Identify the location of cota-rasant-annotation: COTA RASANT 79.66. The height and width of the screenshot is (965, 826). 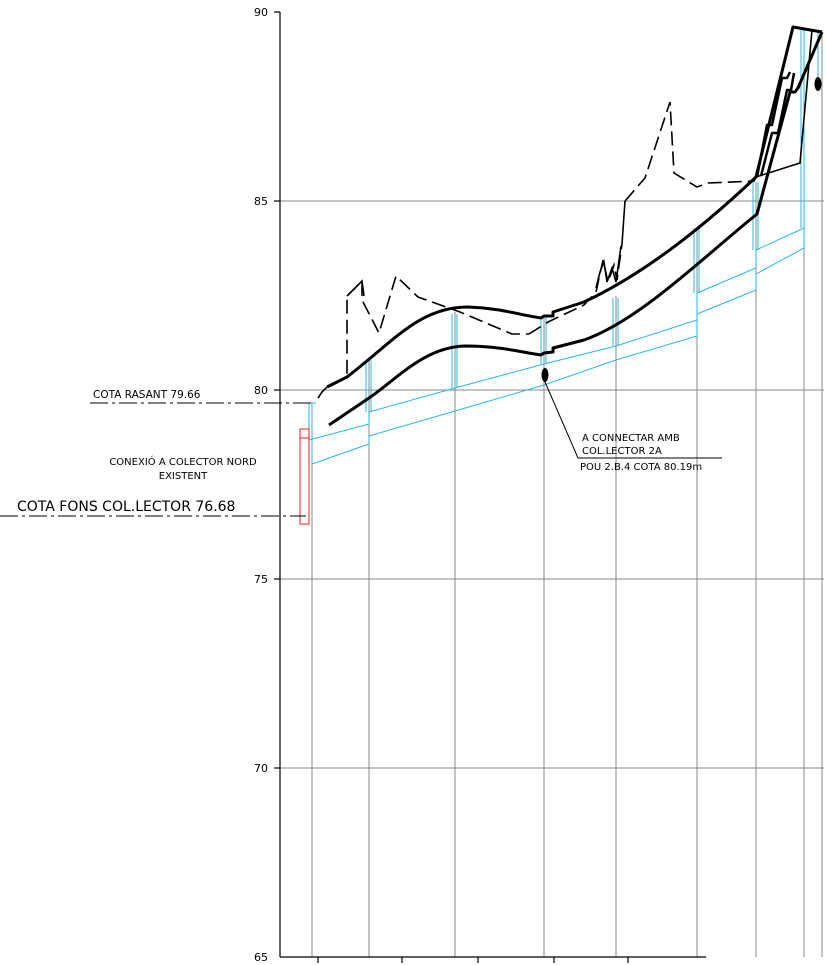
(201, 396).